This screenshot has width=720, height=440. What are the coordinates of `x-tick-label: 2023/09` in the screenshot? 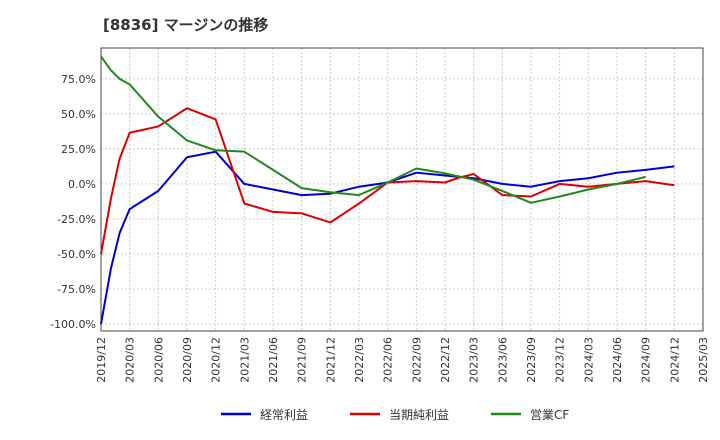 It's located at (531, 360).